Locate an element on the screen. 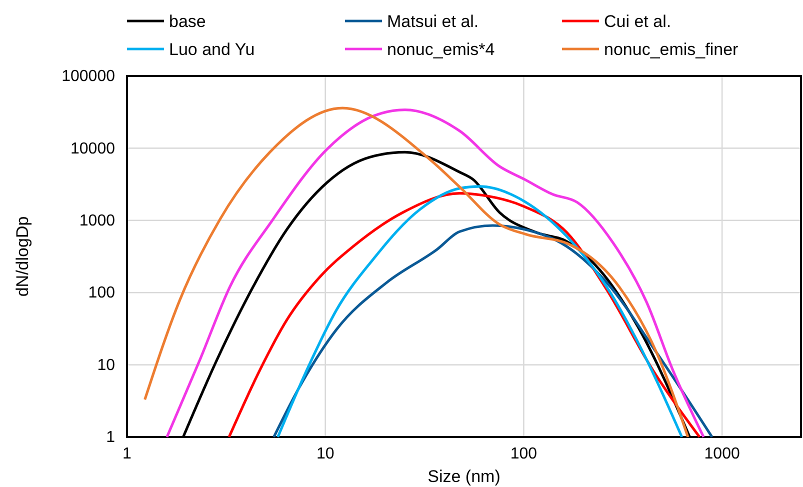  y-tick-label: 100 is located at coordinates (102, 293).